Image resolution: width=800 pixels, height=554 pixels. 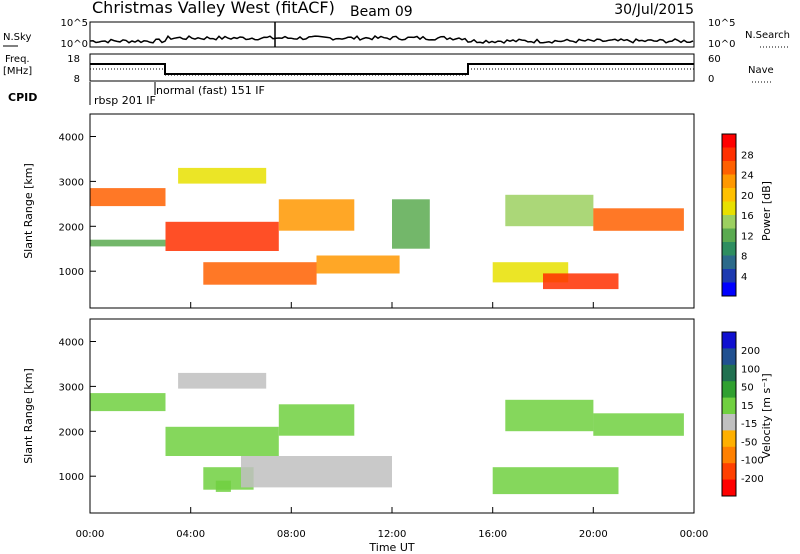 I want to click on nsky-tick-bottom: 10^0, so click(x=74, y=44).